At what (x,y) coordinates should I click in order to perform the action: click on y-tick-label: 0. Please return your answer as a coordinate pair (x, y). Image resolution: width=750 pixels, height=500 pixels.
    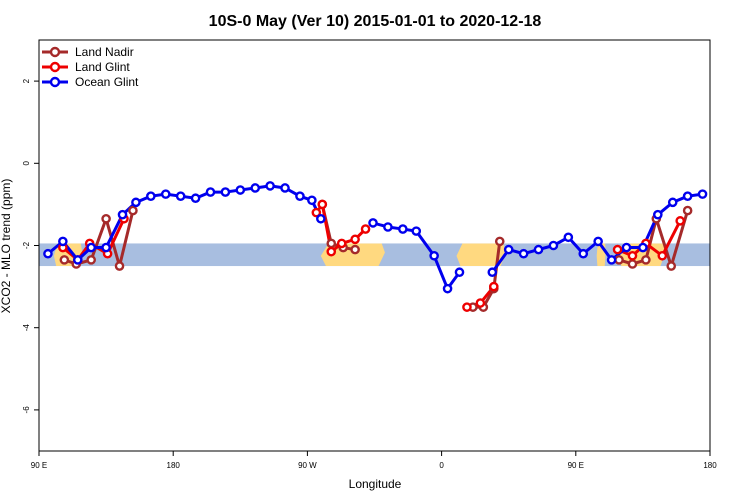
    Looking at the image, I should click on (26, 163).